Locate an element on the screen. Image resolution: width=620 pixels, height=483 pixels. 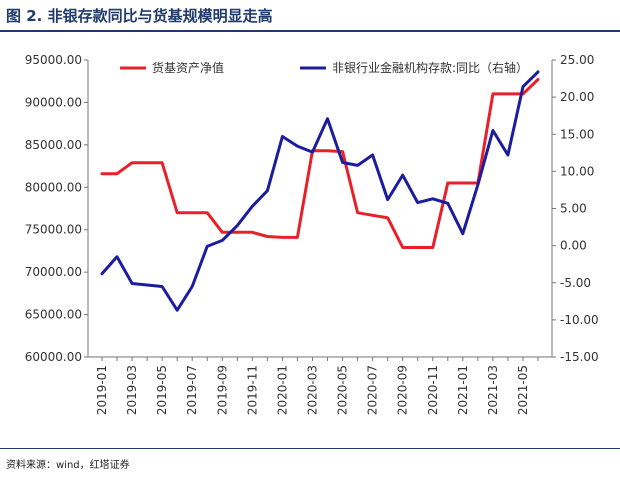
title-rule is located at coordinates (310, 31).